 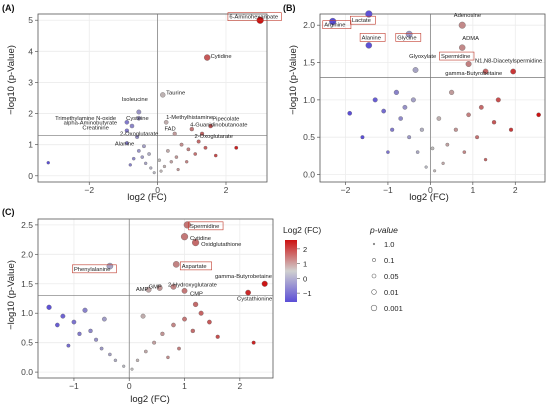 I want to click on size-legend: 1.0 0.1 0.05 0.01 0.001, so click(x=386, y=276).